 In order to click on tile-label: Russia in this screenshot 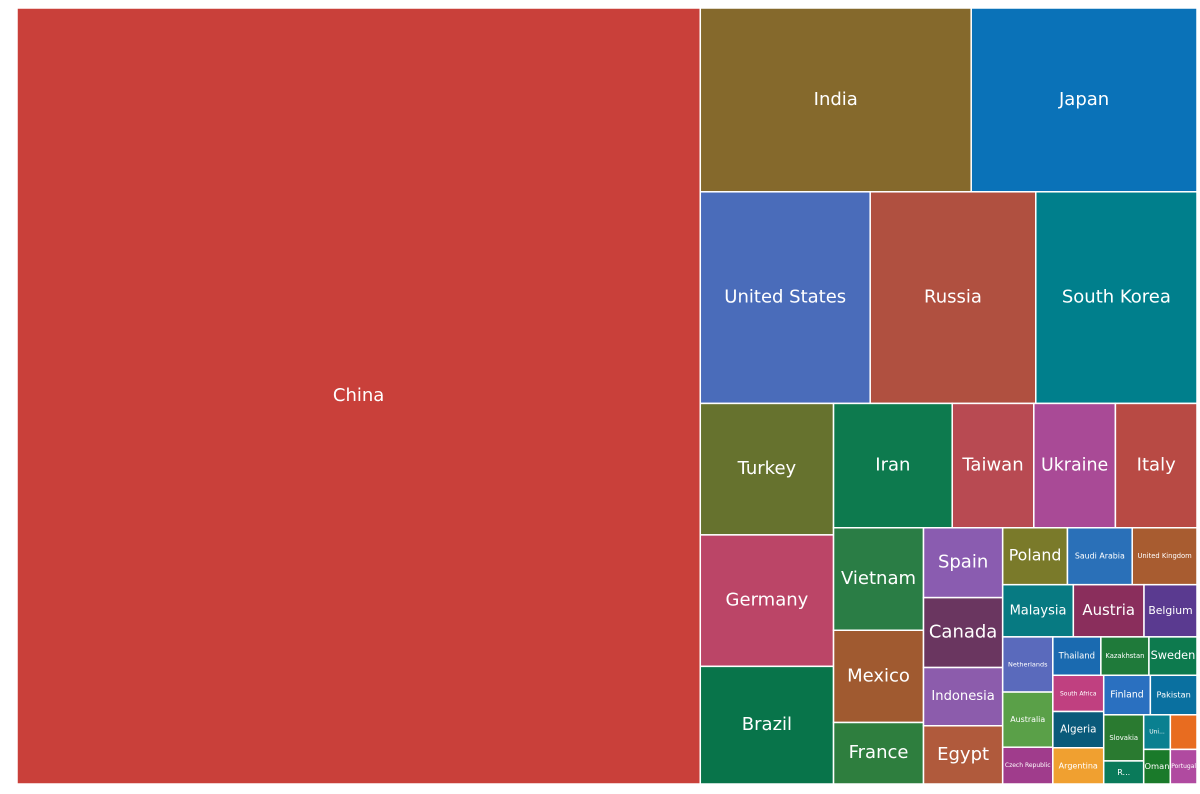, I will do `click(953, 297)`.